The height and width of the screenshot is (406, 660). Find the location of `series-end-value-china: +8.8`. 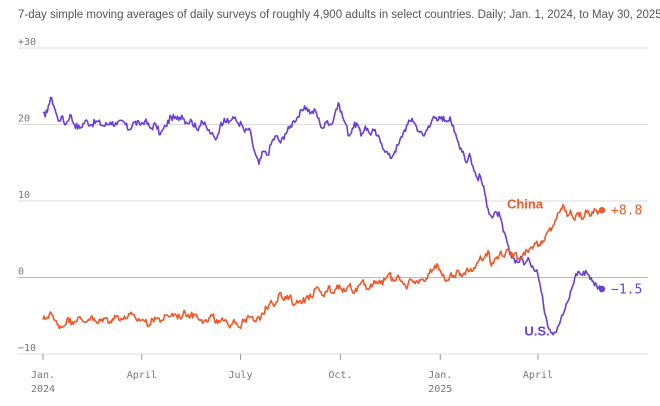

series-end-value-china: +8.8 is located at coordinates (626, 211).